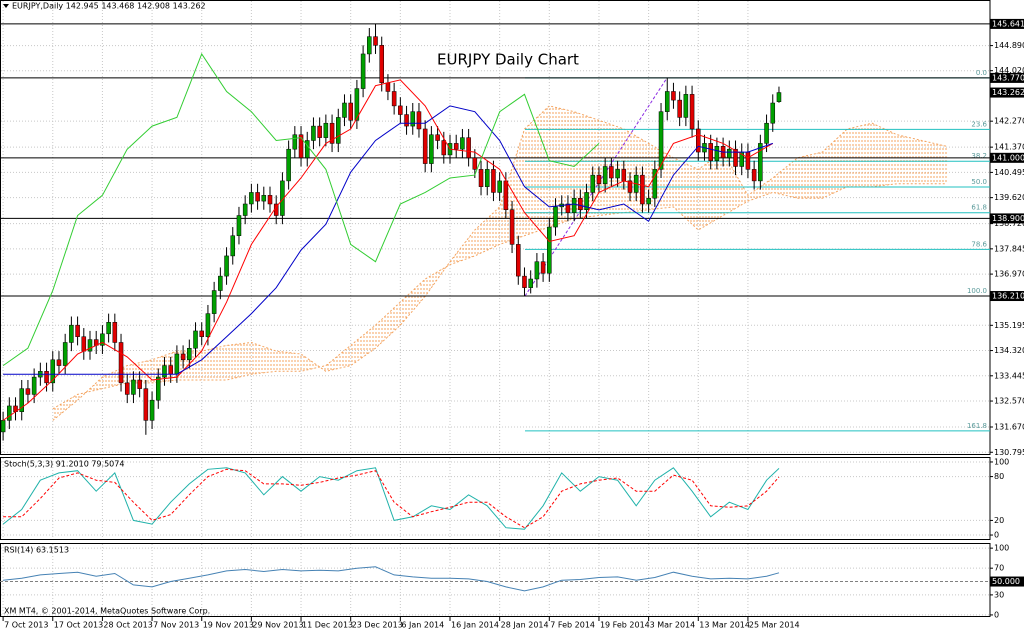 The image size is (1024, 632). I want to click on y-tick-label: 134.320, so click(1009, 350).